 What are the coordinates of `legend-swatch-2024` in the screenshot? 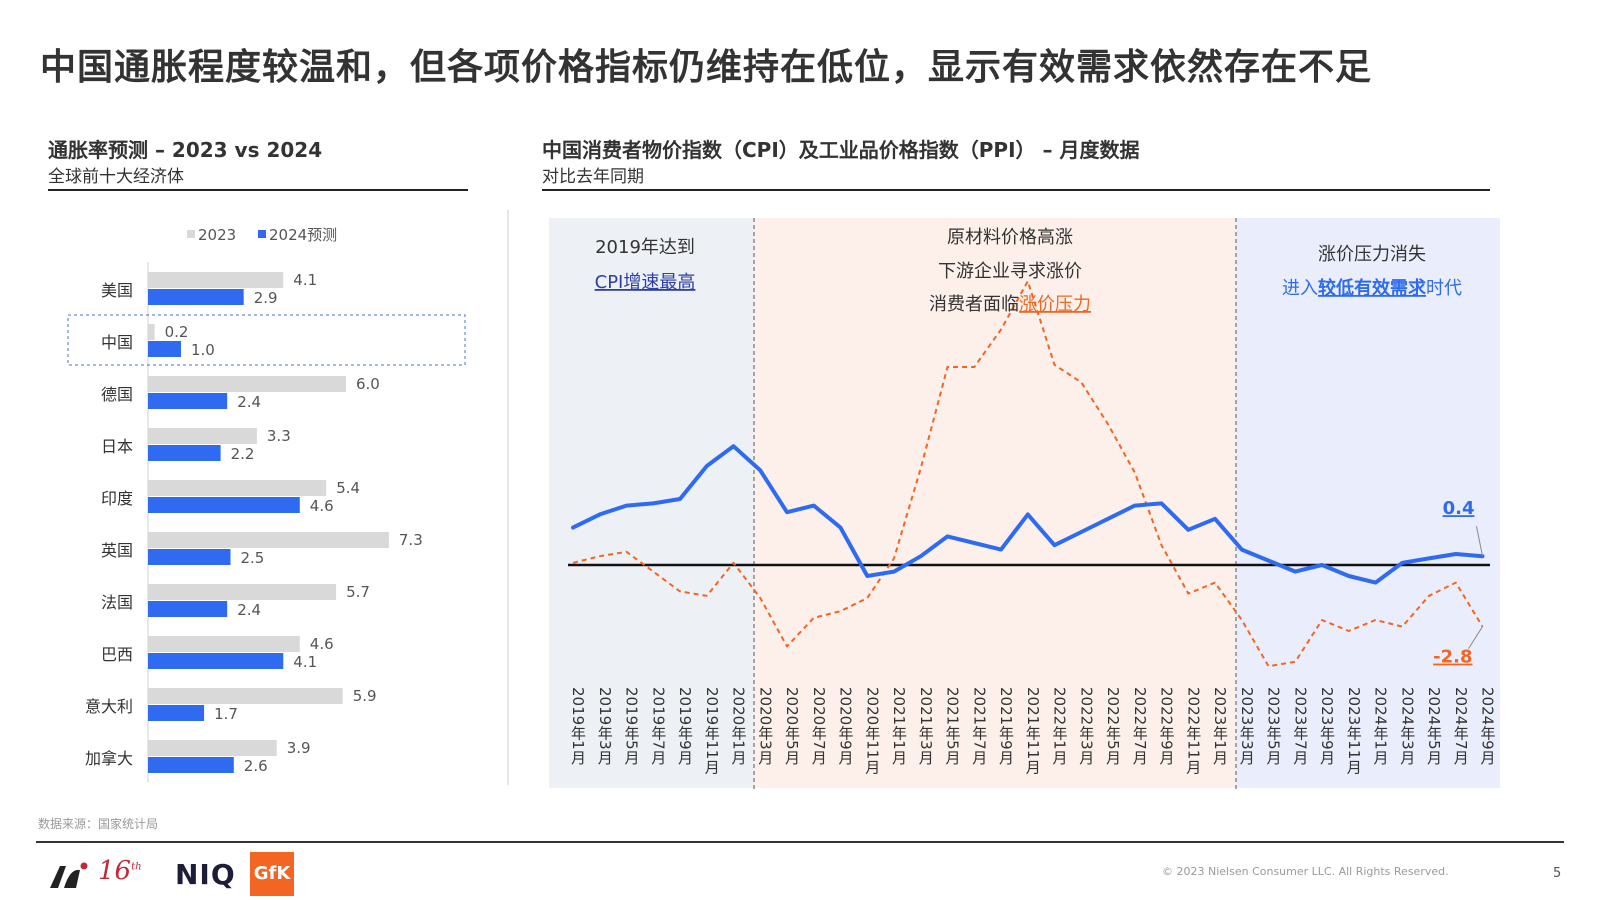 It's located at (262, 234).